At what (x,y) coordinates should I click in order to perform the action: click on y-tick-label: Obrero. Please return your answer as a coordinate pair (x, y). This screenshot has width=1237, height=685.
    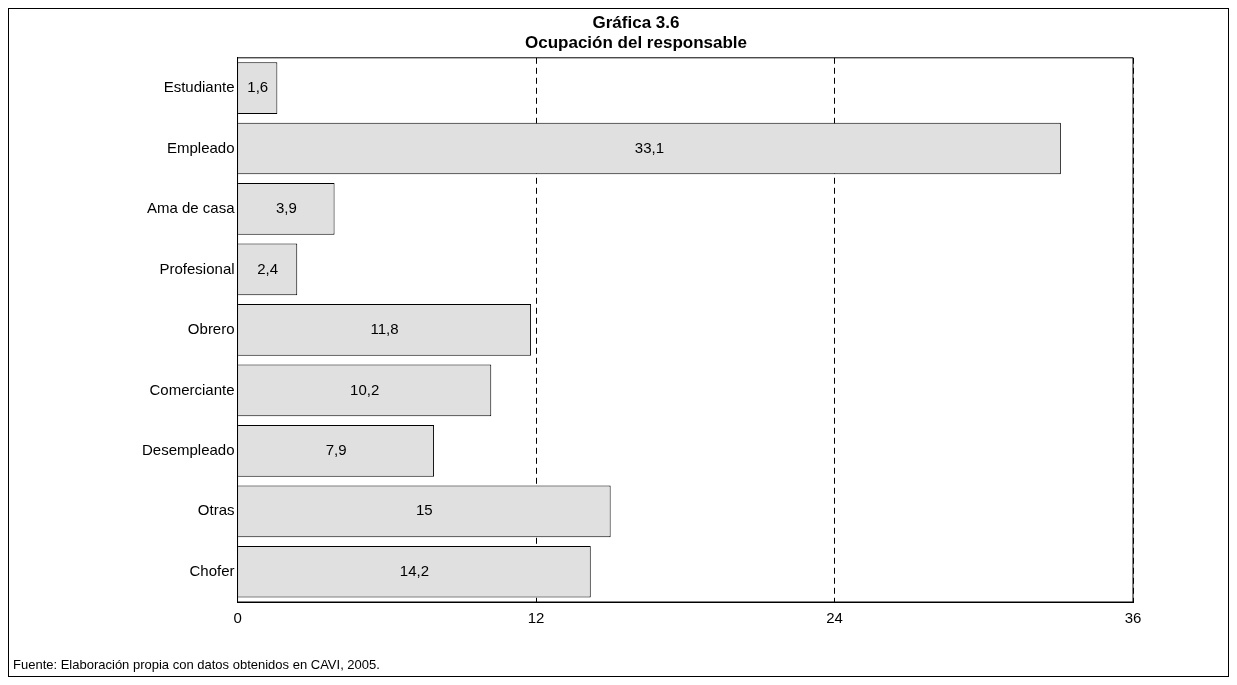
    Looking at the image, I should click on (211, 329).